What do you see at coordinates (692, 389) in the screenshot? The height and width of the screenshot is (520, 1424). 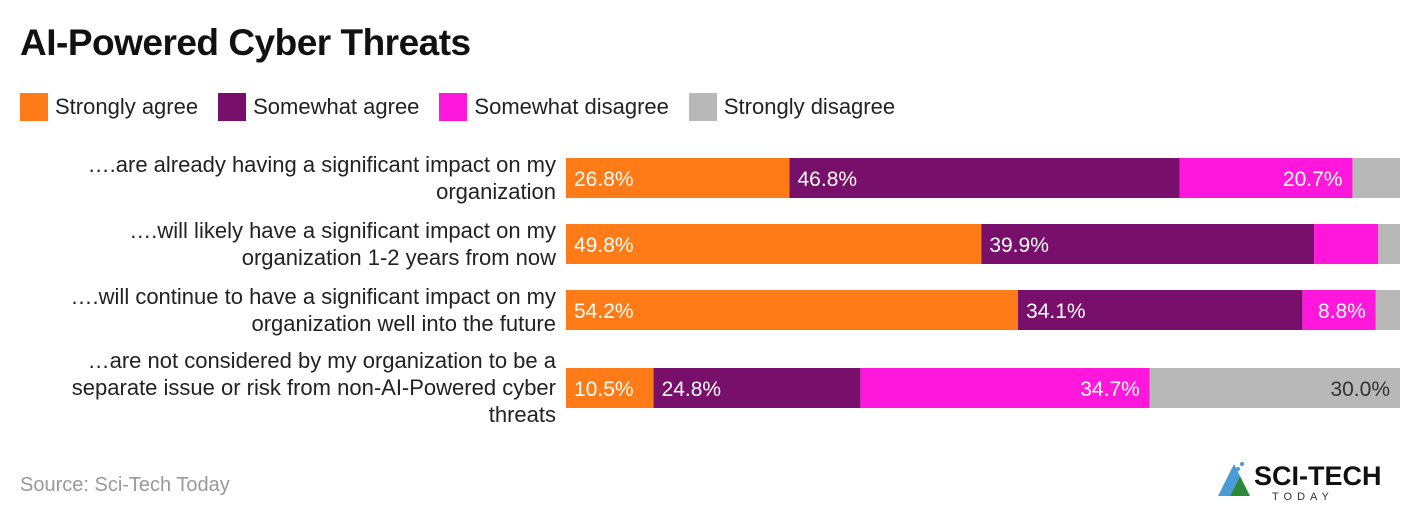 I see `data-label: 24.8%` at bounding box center [692, 389].